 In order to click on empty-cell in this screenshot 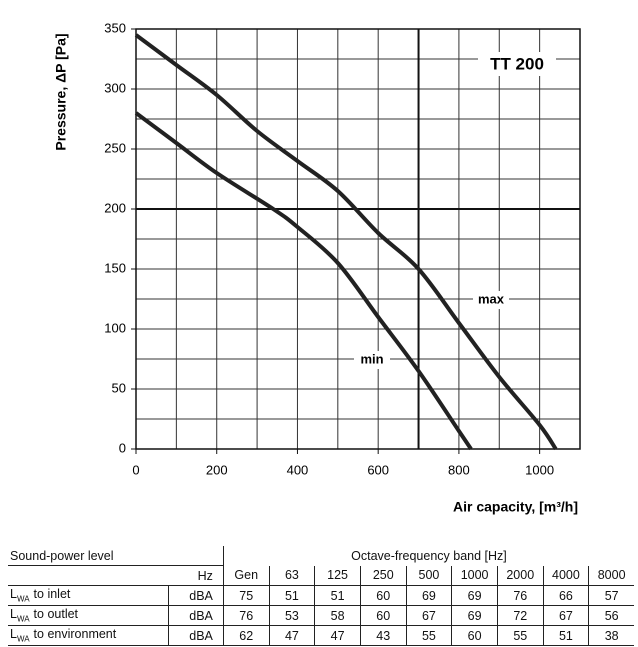, I will do `click(88, 575)`.